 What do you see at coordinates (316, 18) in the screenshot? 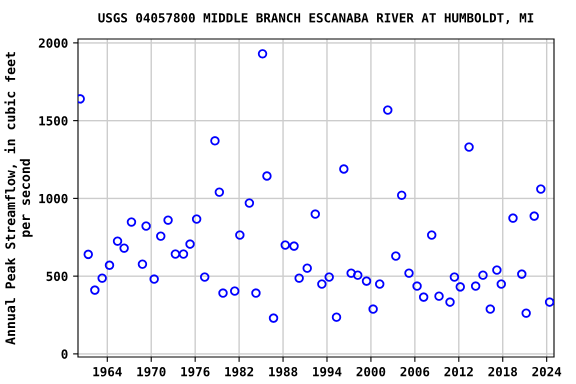
I see `chart-title: USGS 04057800 MIDDLE BRANCH ESCANABA RIVER AT HUMBOLDT, MI` at bounding box center [316, 18].